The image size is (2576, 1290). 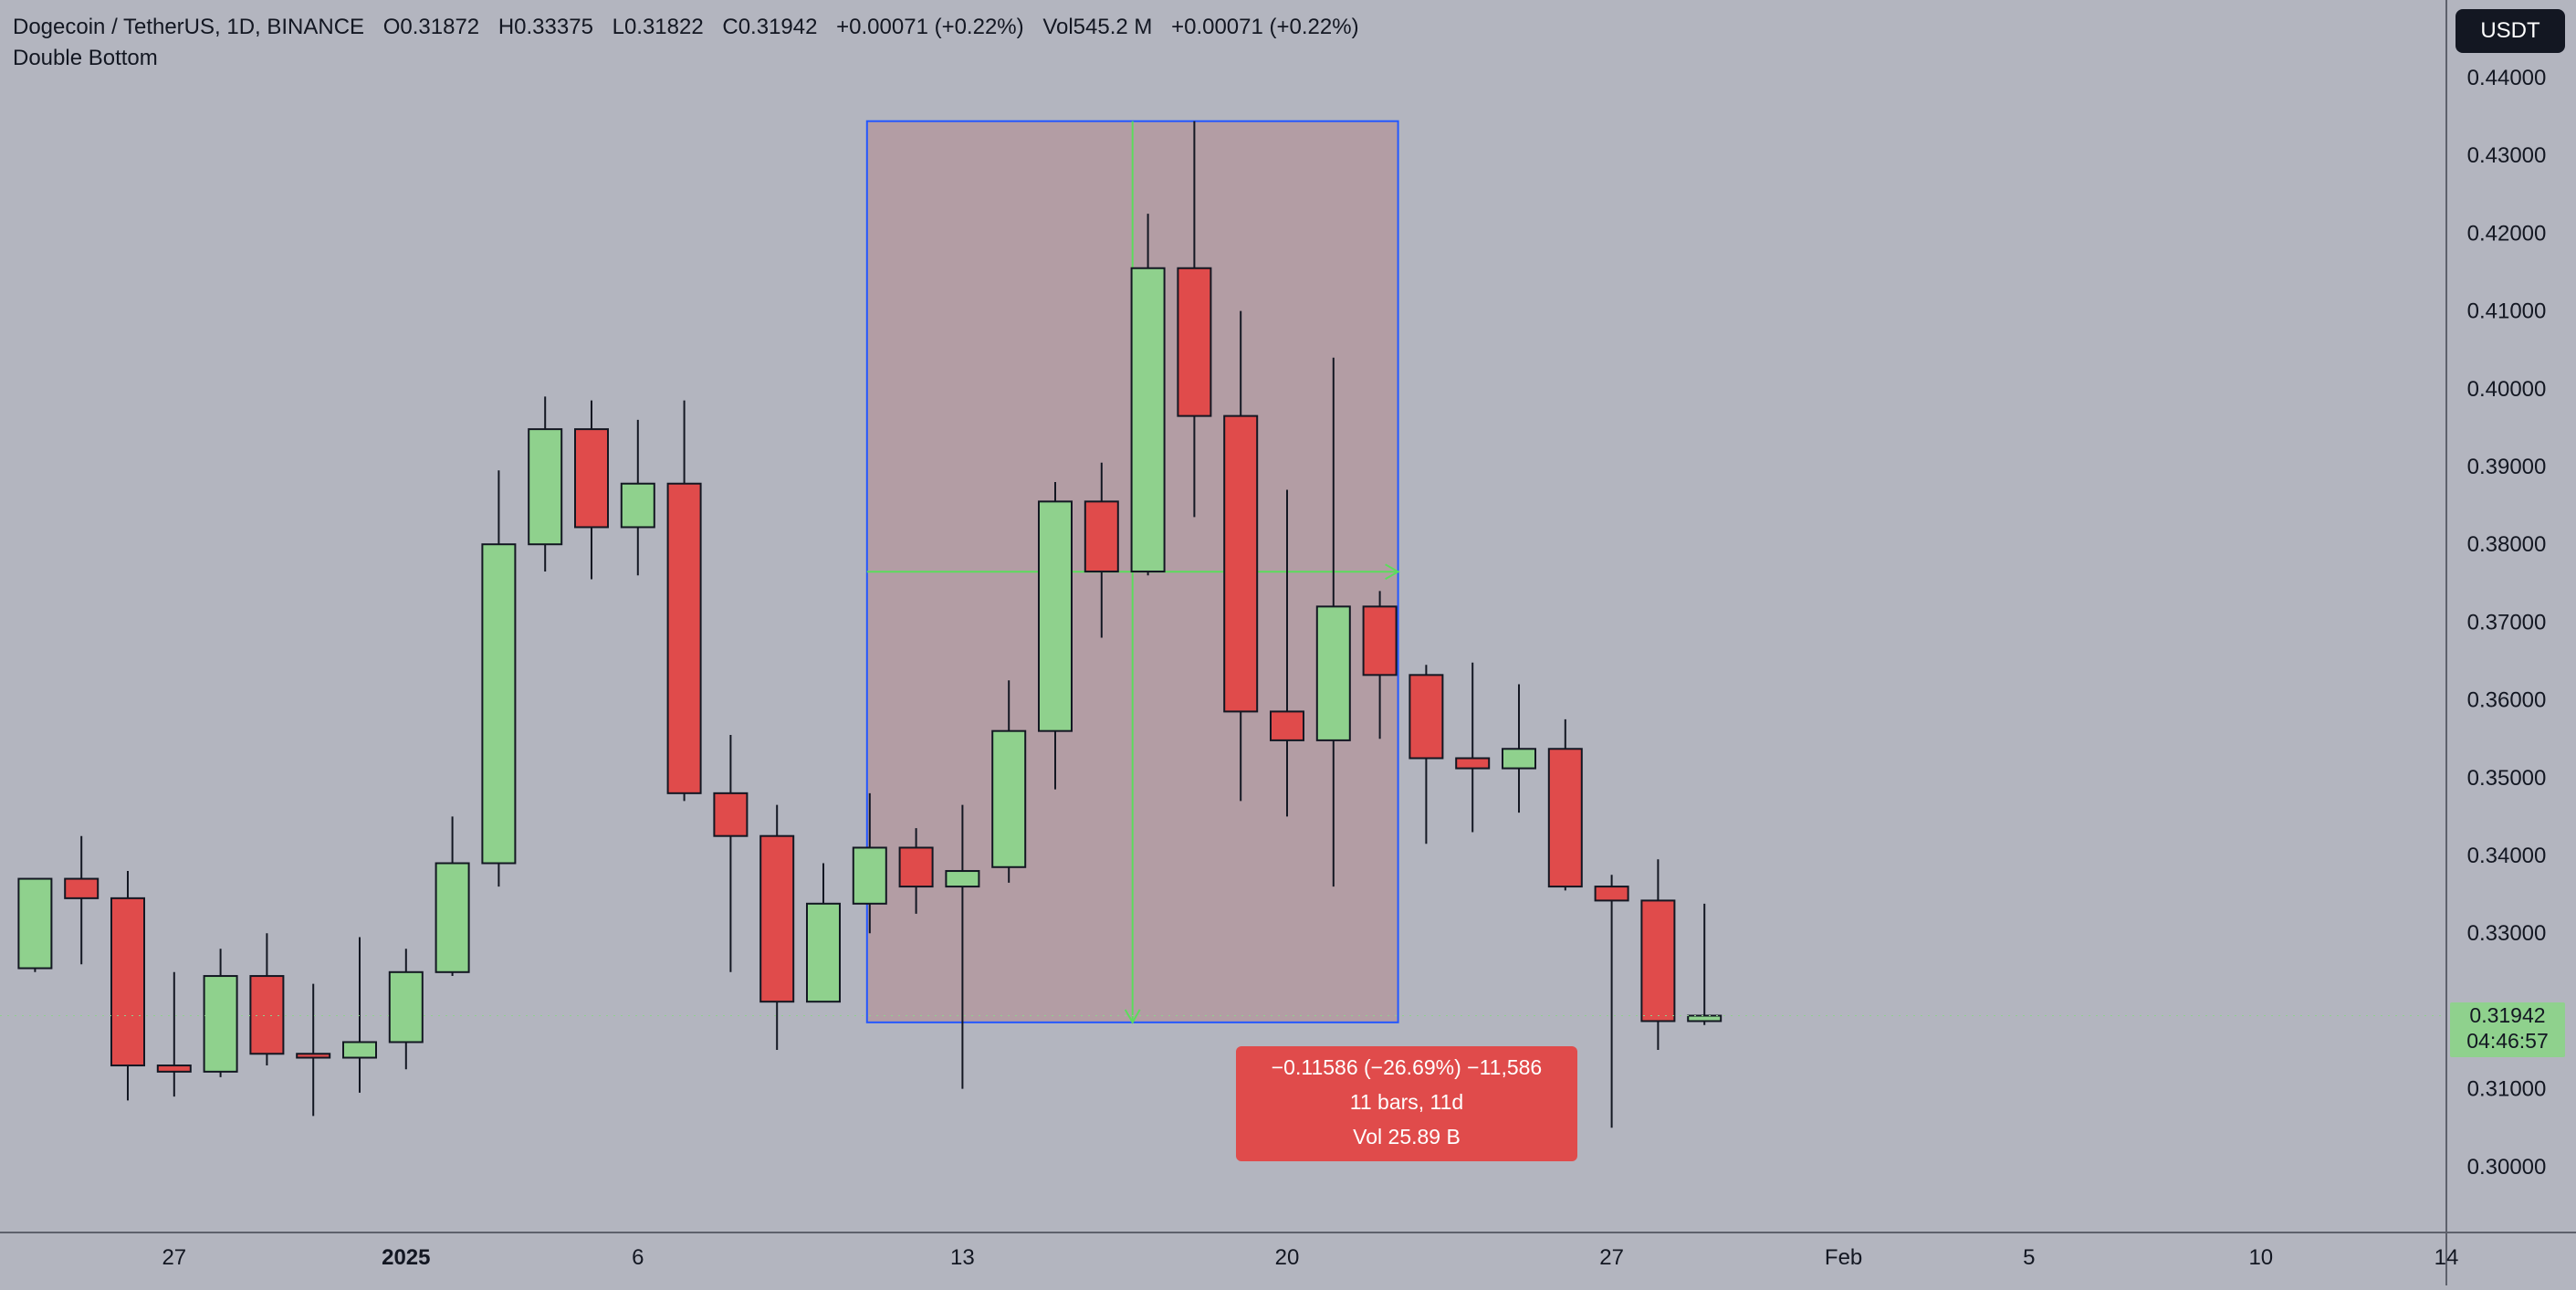 What do you see at coordinates (2029, 1257) in the screenshot?
I see `time-tick-label: 5` at bounding box center [2029, 1257].